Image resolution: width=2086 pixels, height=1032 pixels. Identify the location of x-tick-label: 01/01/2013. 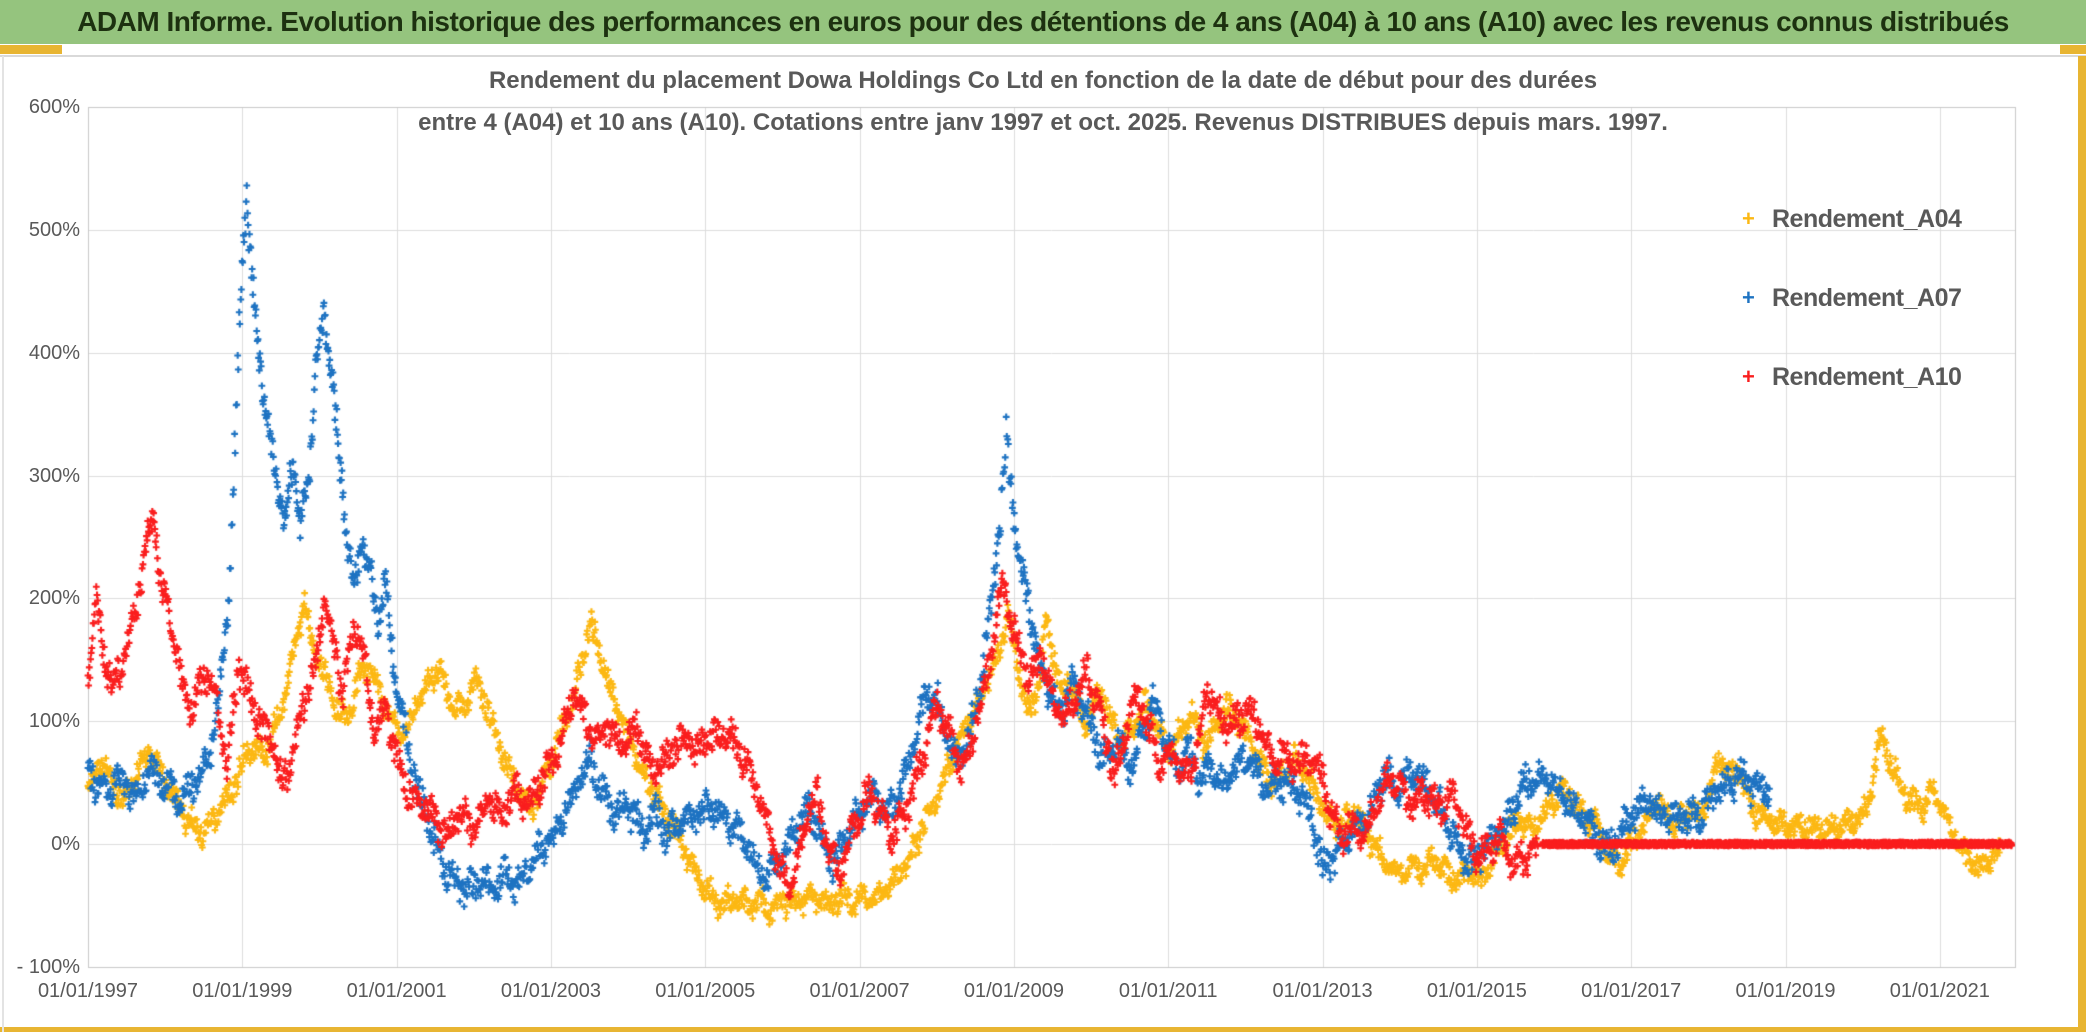
(1322, 991).